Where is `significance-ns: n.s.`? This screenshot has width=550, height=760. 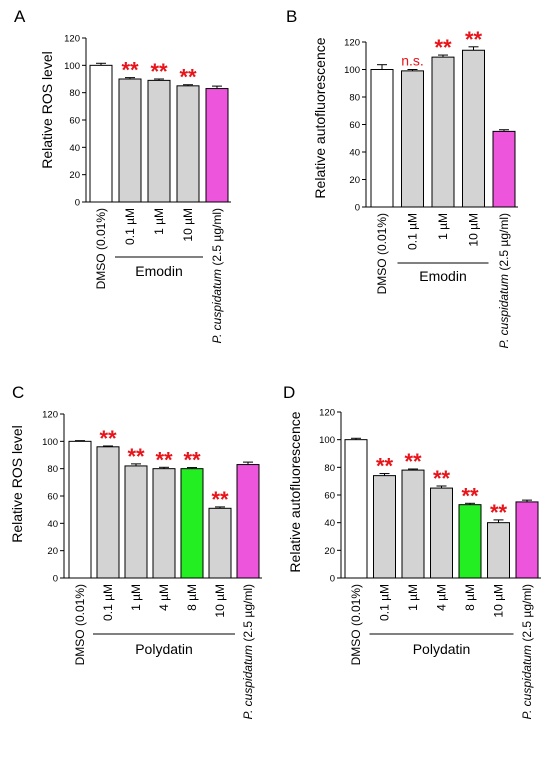 significance-ns: n.s. is located at coordinates (412, 61).